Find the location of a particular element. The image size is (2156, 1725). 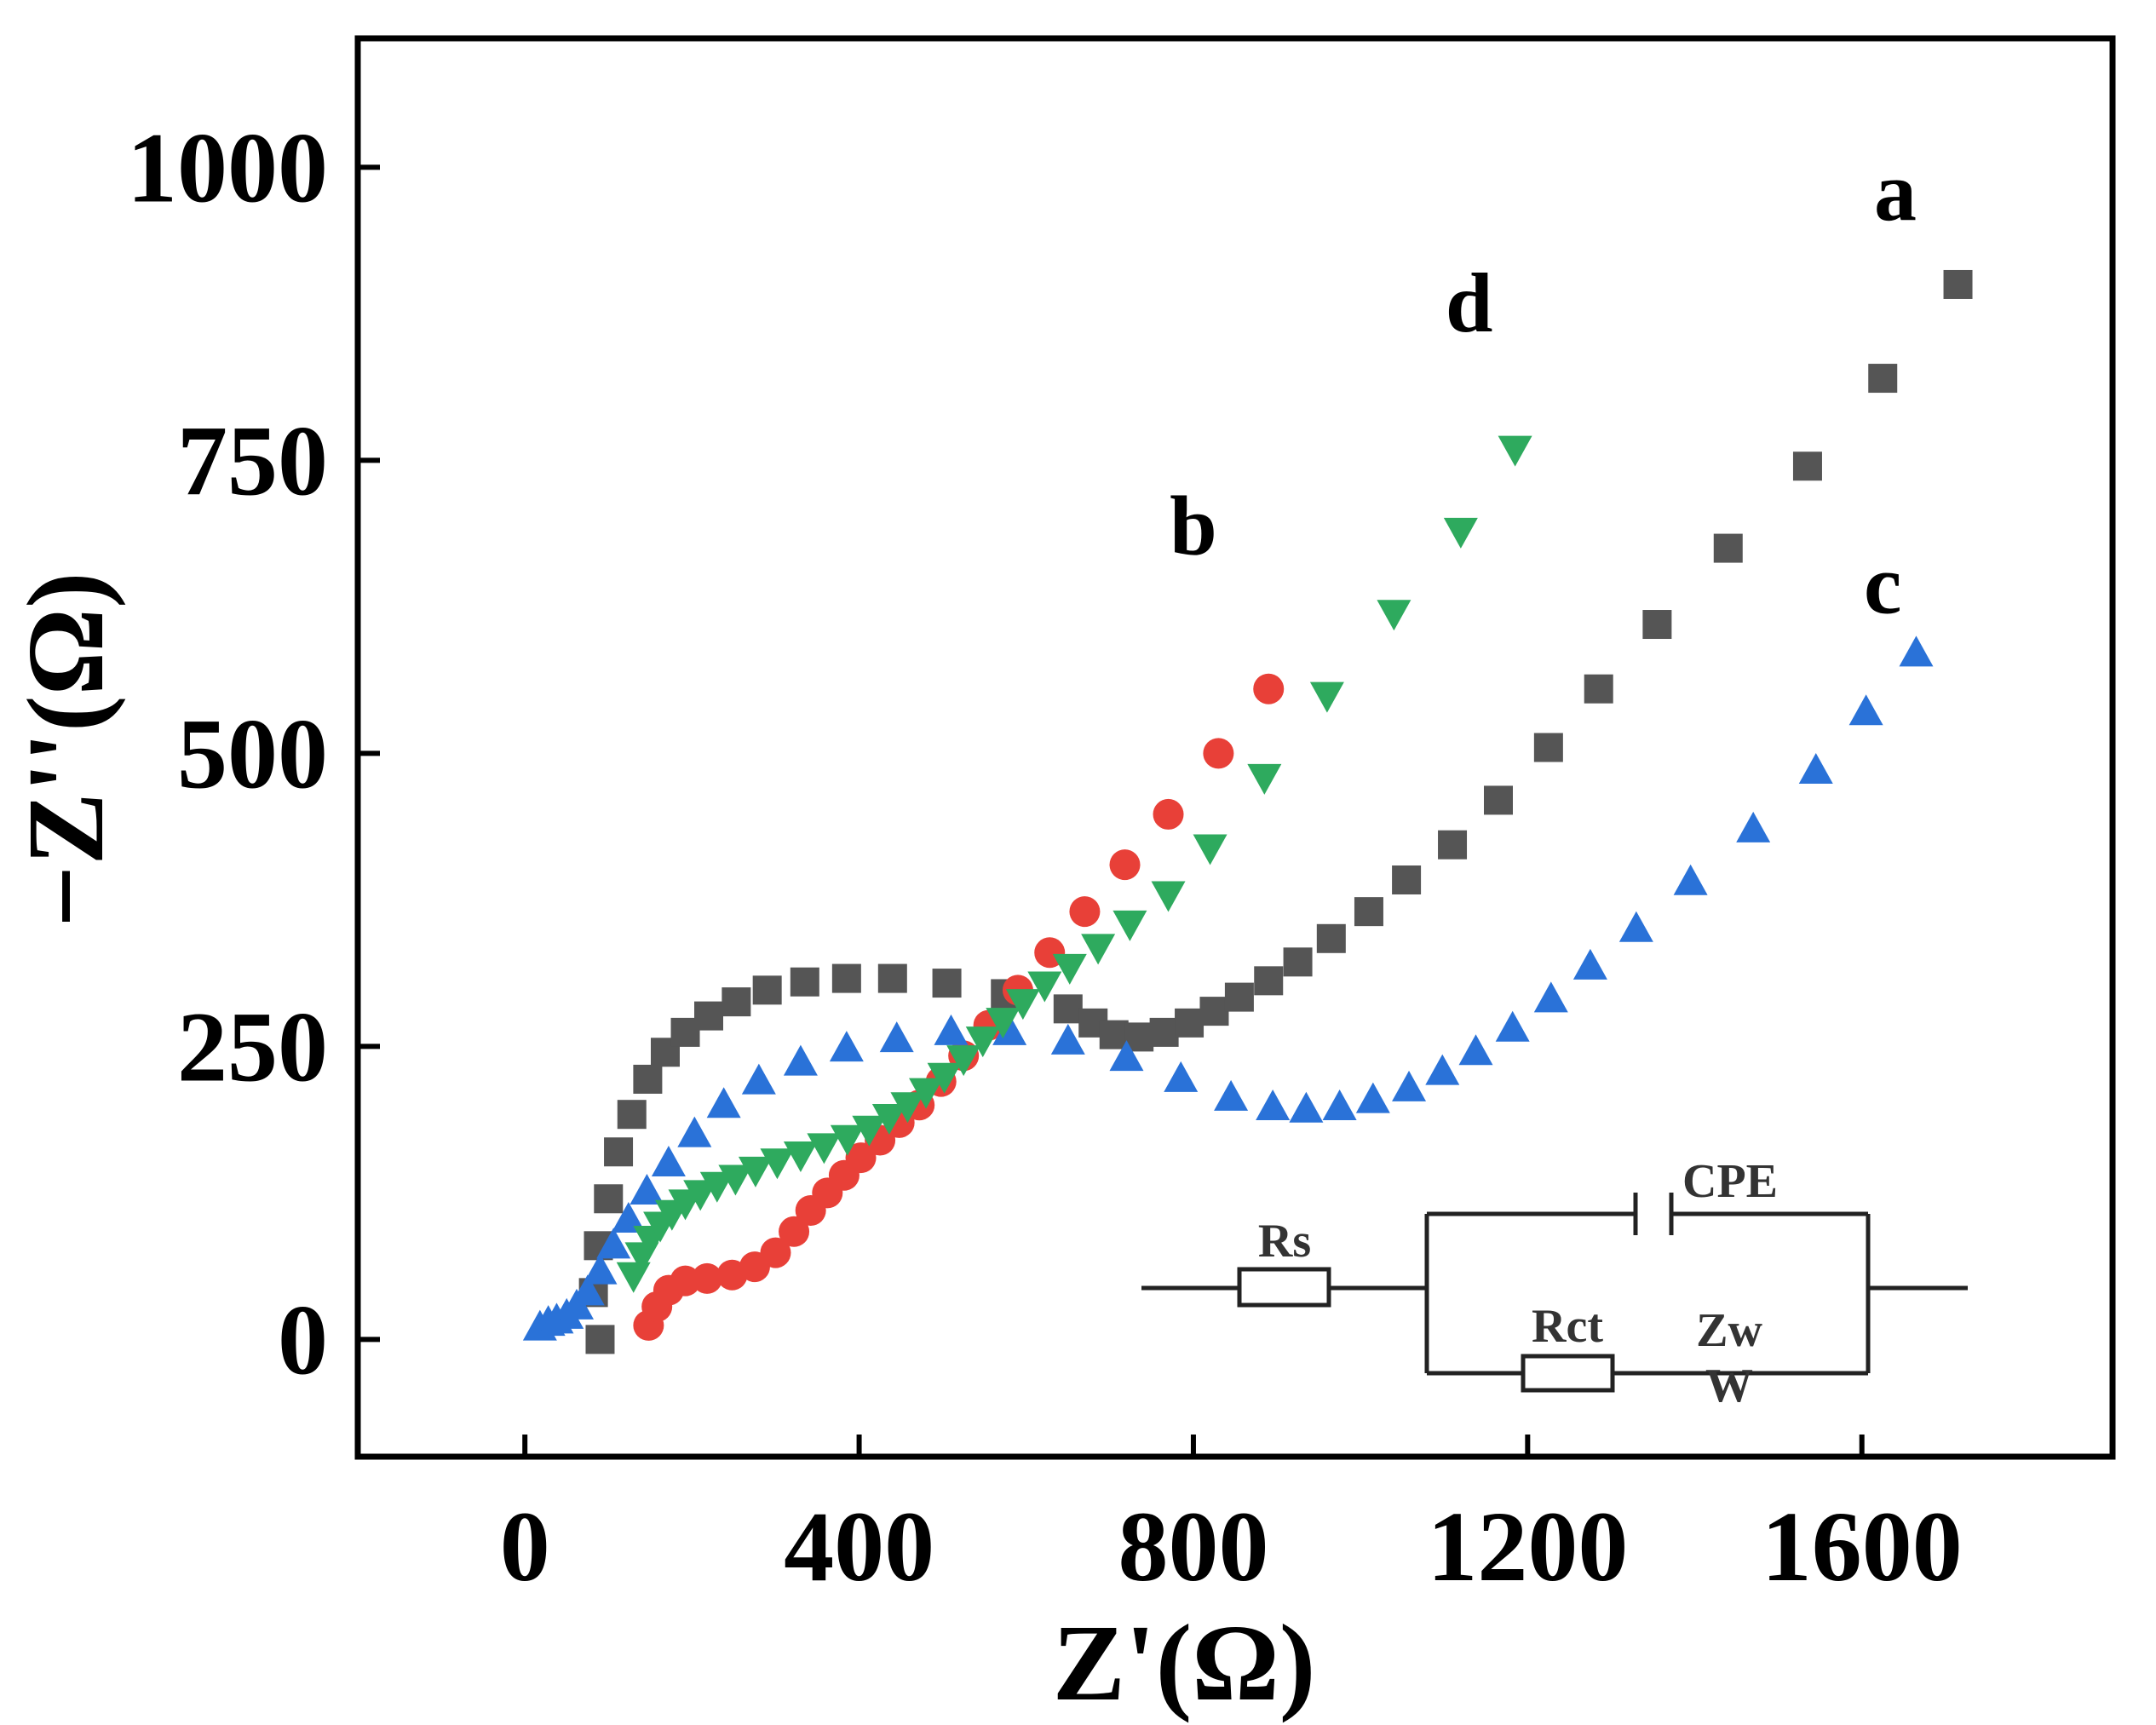

x-tick-label: 1200 is located at coordinates (1527, 1546).